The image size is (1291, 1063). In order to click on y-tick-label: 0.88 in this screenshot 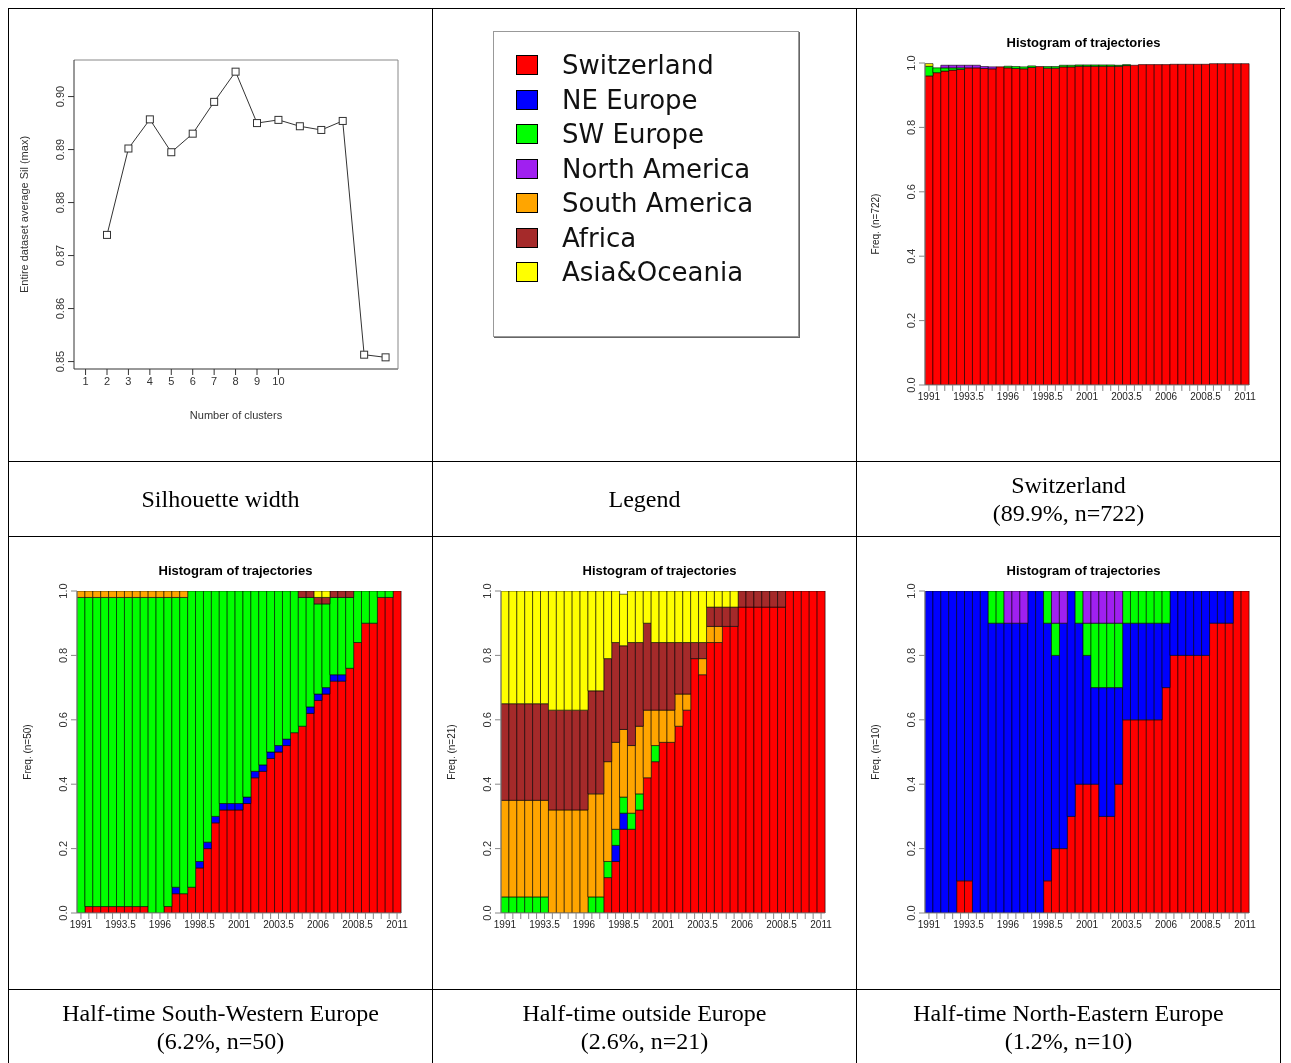, I will do `click(60, 202)`.